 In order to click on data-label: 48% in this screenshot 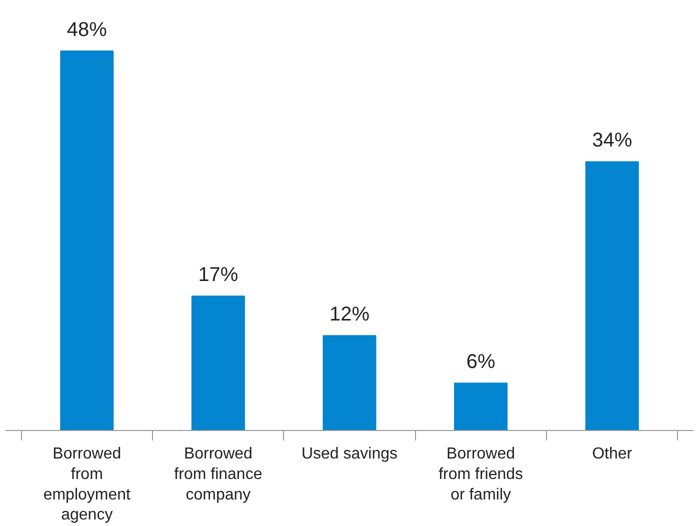, I will do `click(87, 30)`.